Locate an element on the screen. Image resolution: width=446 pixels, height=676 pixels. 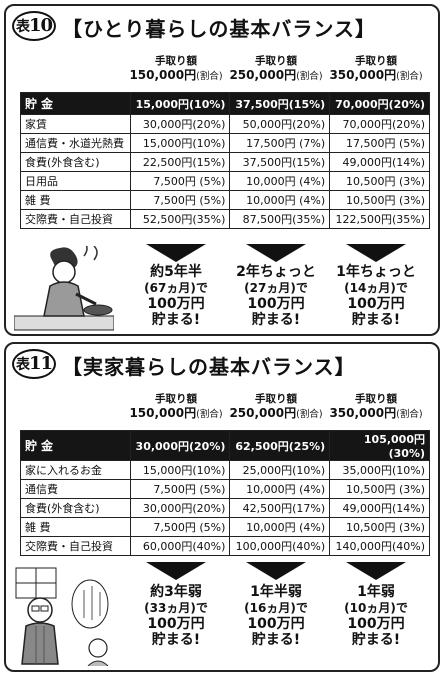
result-col3: 1年弱 (10ヵ月)で 100万円 貯まる! is located at coordinates (376, 616).